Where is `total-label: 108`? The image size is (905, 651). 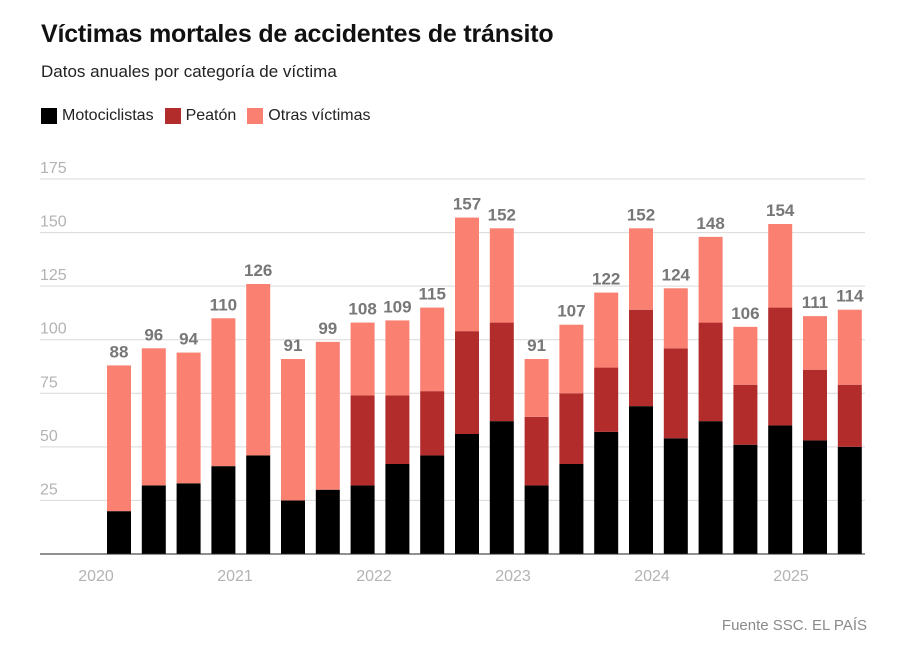
total-label: 108 is located at coordinates (362, 309).